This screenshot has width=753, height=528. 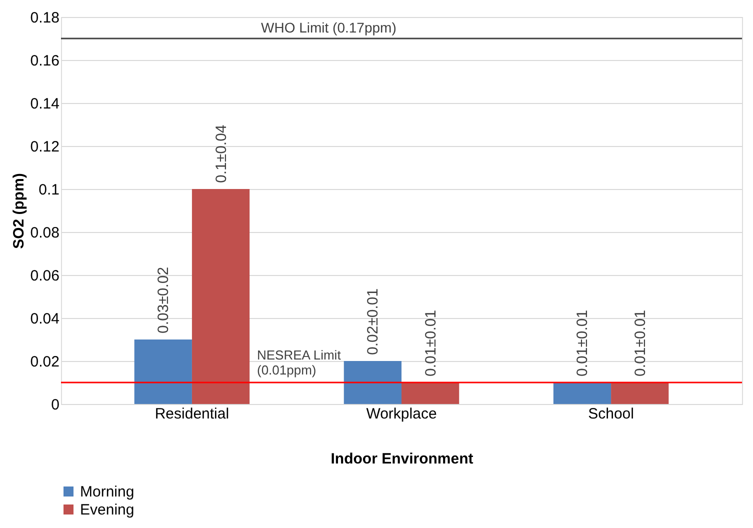 What do you see at coordinates (45, 319) in the screenshot?
I see `y-tick-label: 0.04` at bounding box center [45, 319].